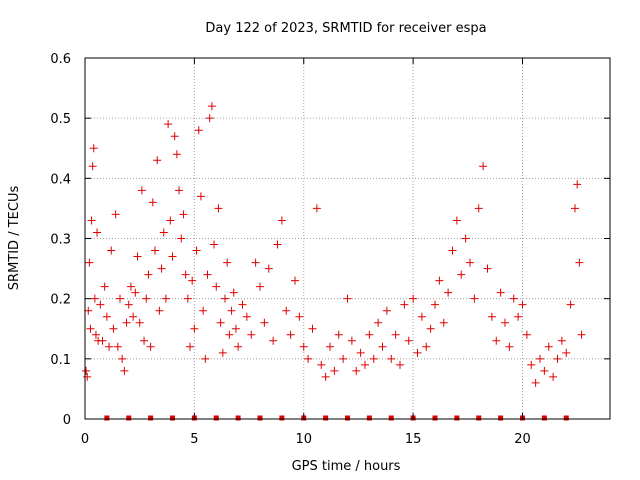  Describe the element at coordinates (303, 439) in the screenshot. I see `x-tick-label: 10` at that location.